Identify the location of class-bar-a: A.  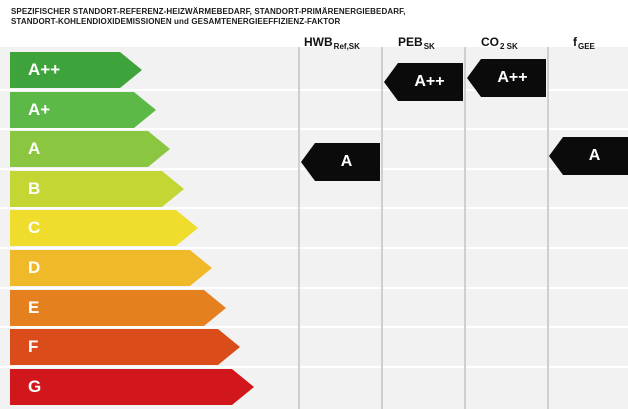
(90, 149).